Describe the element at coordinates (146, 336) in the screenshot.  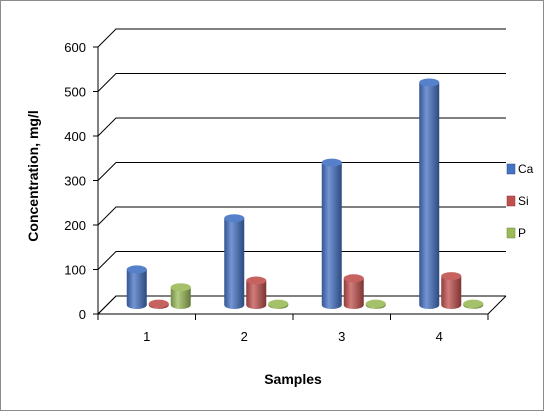
I see `x-tick-label: 1` at that location.